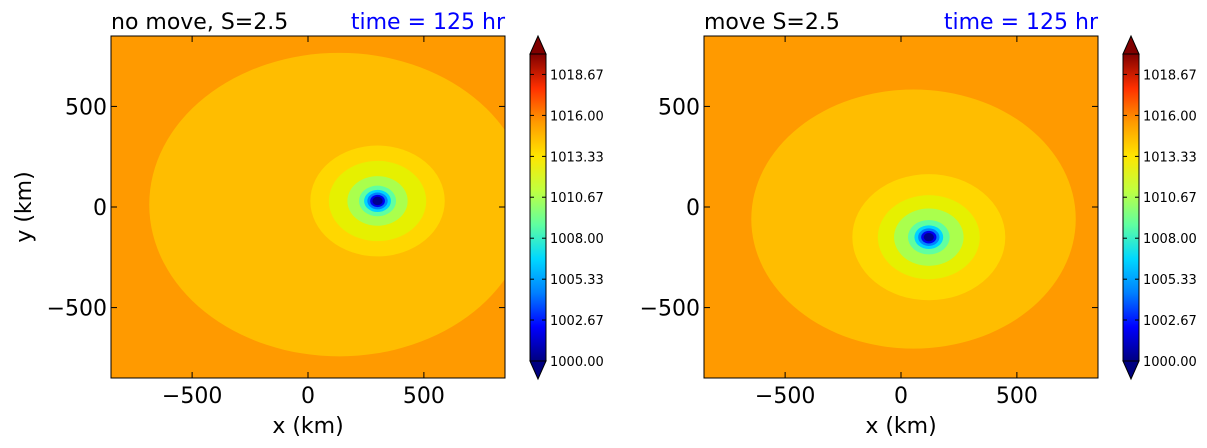  I want to click on chart-title: move S=2.5, so click(772, 22).